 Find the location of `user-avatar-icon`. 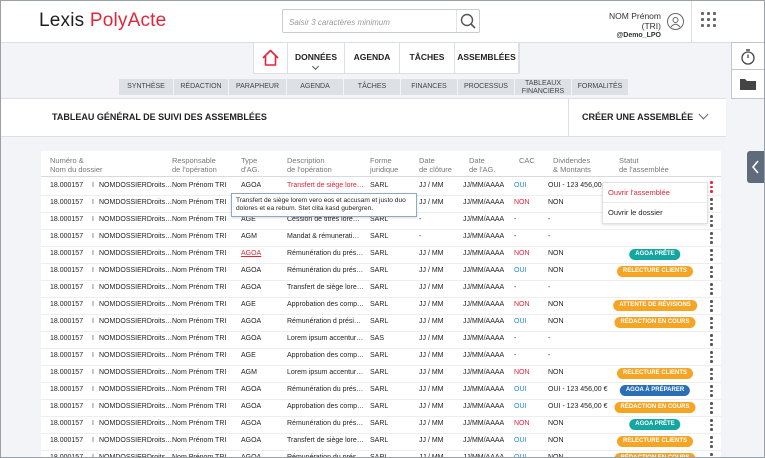

user-avatar-icon is located at coordinates (675, 21).